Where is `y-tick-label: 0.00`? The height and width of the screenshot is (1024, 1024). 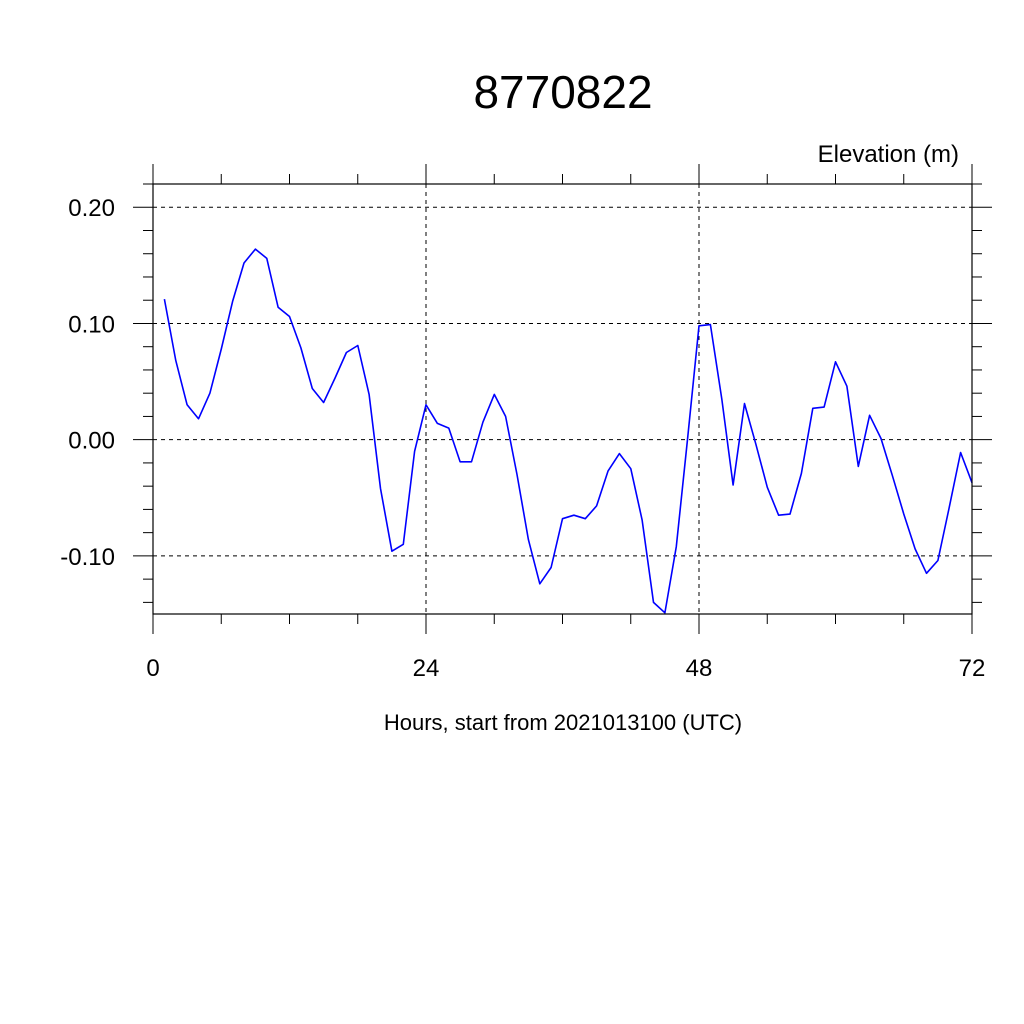
y-tick-label: 0.00 is located at coordinates (91, 441).